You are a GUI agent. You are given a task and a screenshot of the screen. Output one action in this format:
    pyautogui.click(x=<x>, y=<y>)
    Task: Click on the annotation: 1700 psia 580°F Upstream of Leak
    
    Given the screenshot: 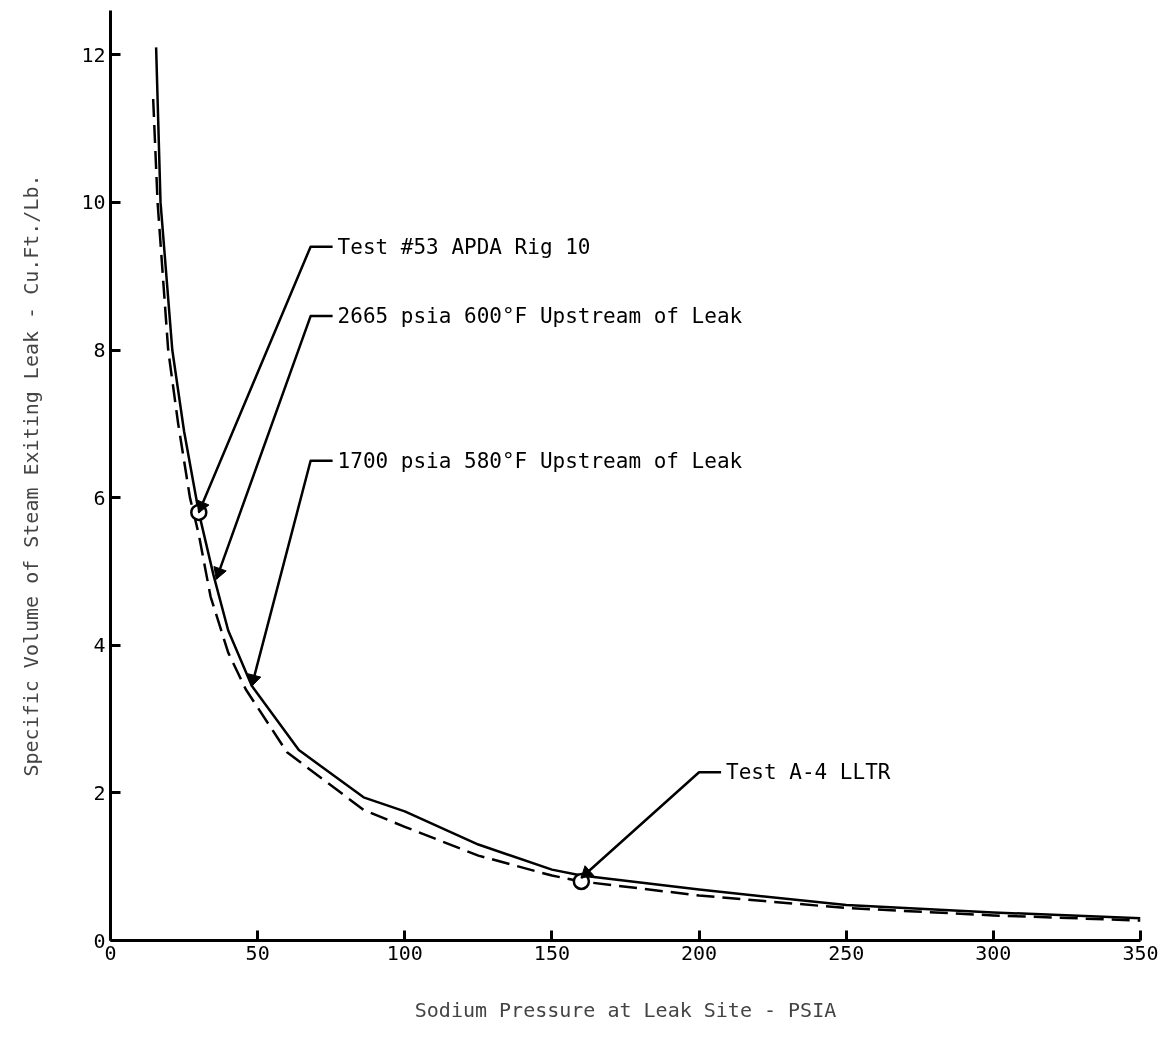 What is the action you would take?
    pyautogui.click(x=540, y=460)
    